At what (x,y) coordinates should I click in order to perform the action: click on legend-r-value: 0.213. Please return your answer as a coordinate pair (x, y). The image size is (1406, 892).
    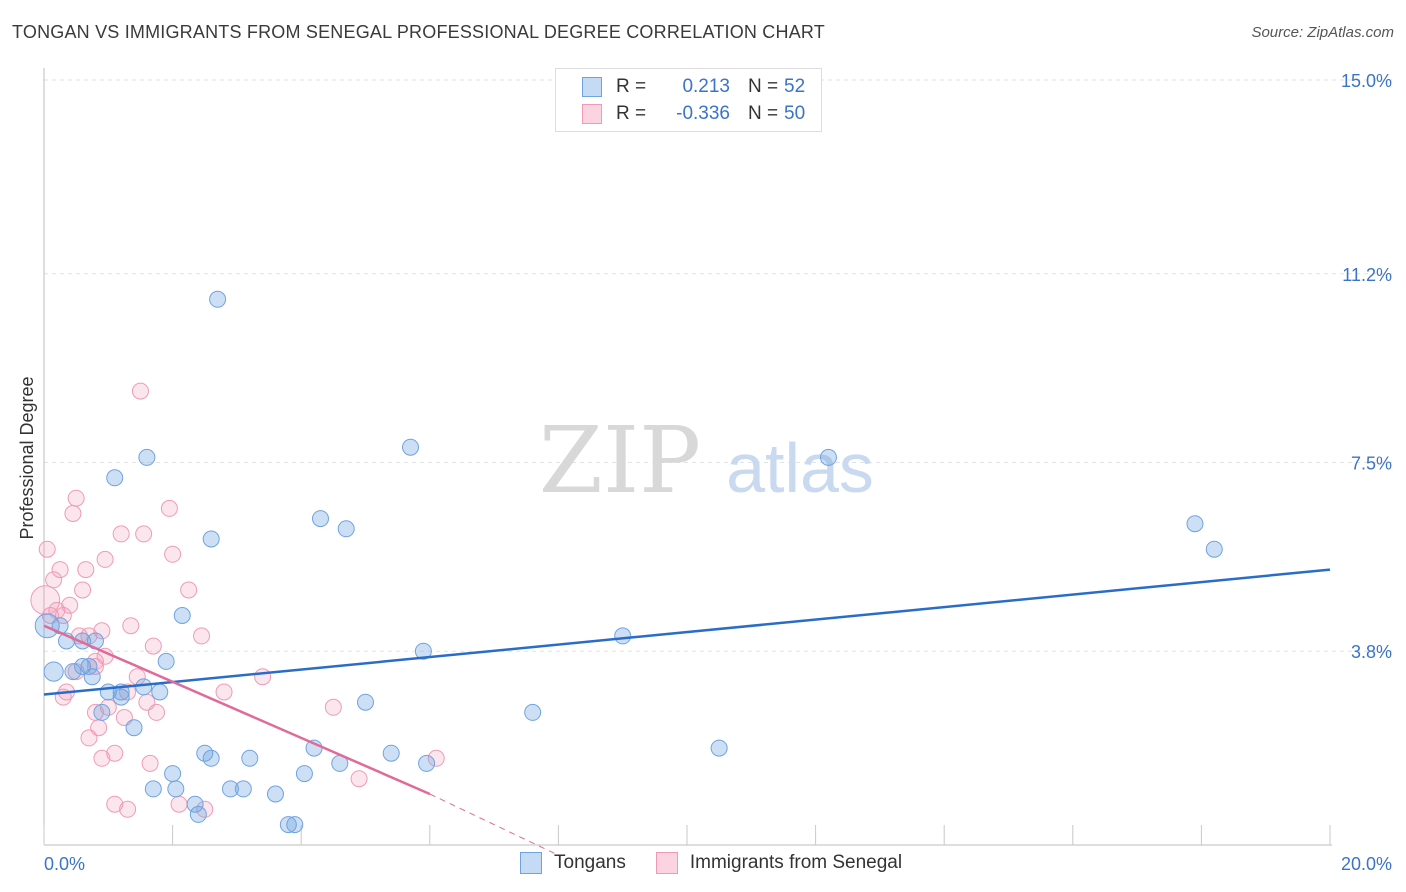
    Looking at the image, I should click on (706, 86).